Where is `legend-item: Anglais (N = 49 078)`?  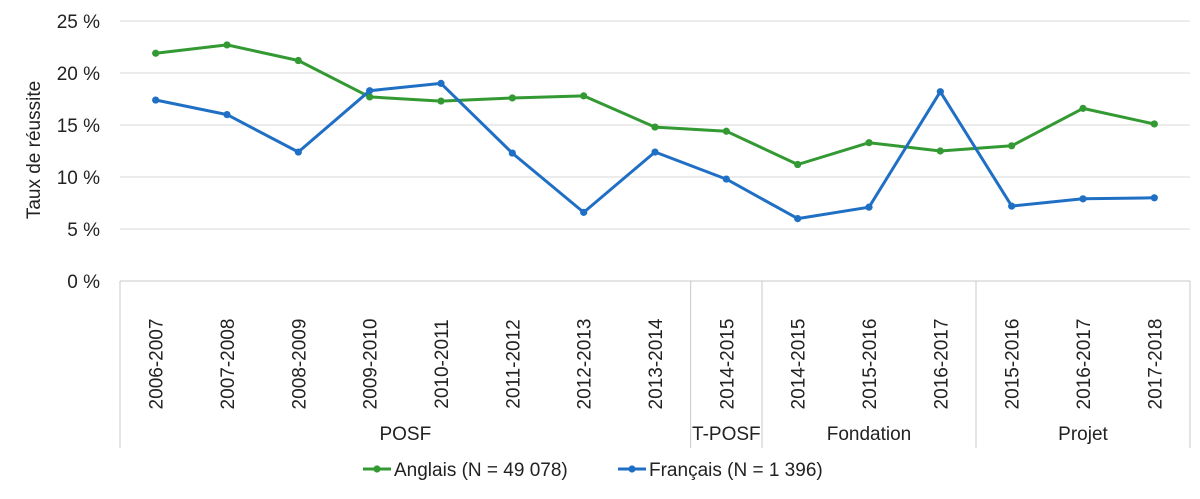
legend-item: Anglais (N = 49 078) is located at coordinates (465, 470).